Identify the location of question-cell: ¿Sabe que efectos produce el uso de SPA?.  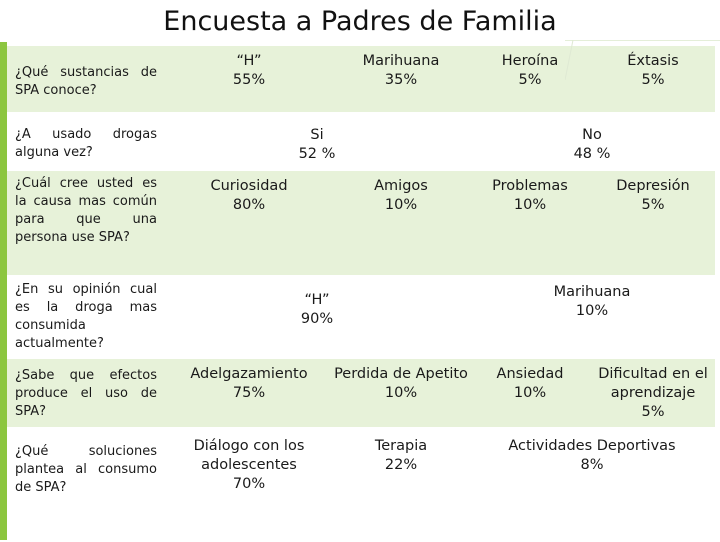
(86, 393).